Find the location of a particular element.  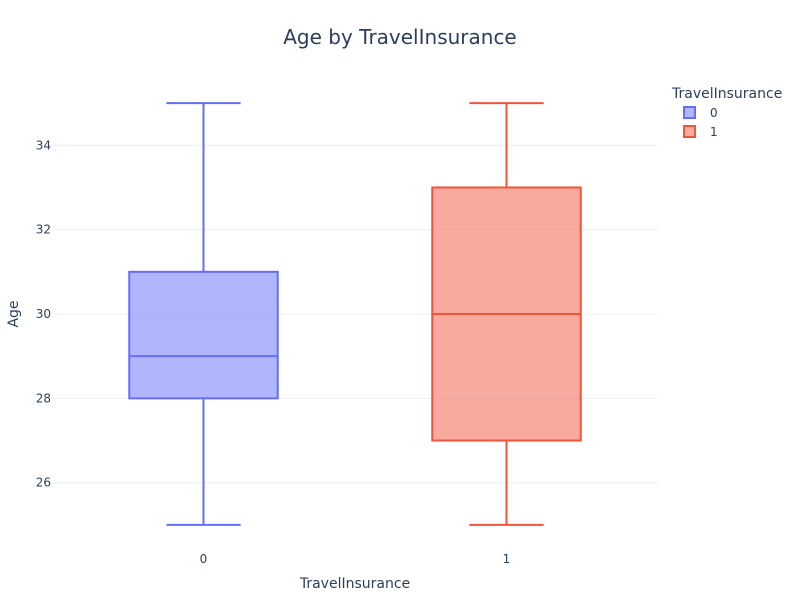

legend-label: 1 is located at coordinates (714, 132).